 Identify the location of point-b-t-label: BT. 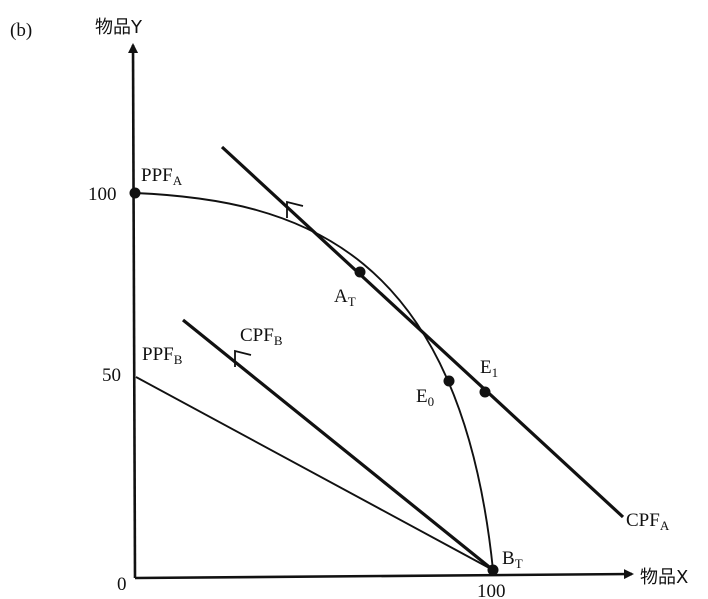
(512, 559).